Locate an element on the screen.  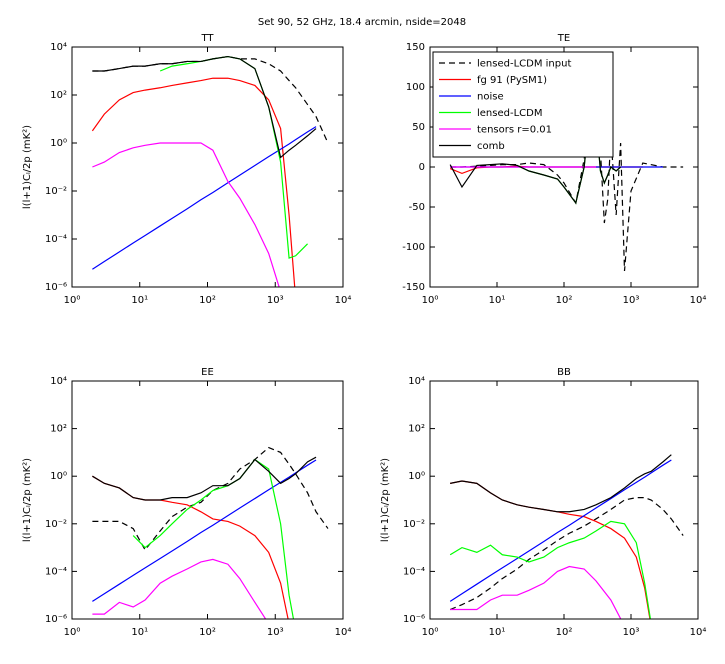
legend-label: tensors r=0.01 is located at coordinates (514, 130).